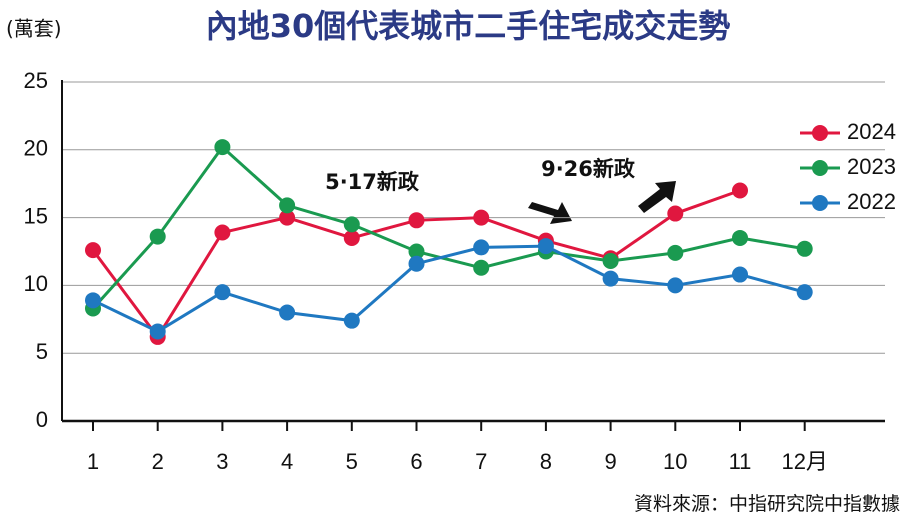  What do you see at coordinates (222, 461) in the screenshot?
I see `x-tick-label: 3` at bounding box center [222, 461].